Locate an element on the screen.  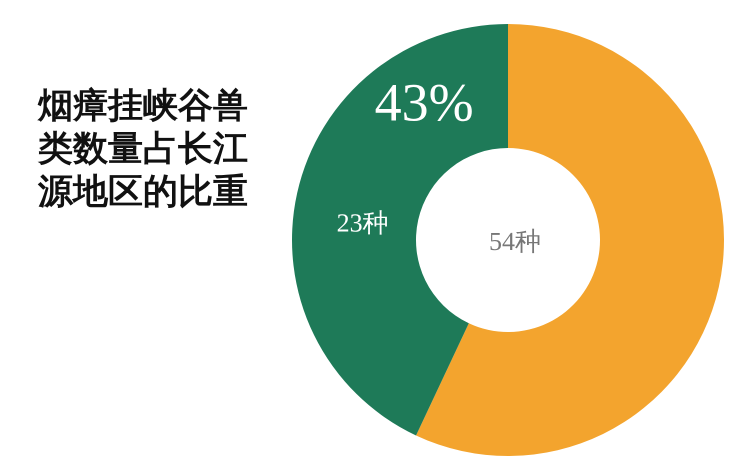
data-label: 43% is located at coordinates (424, 102).